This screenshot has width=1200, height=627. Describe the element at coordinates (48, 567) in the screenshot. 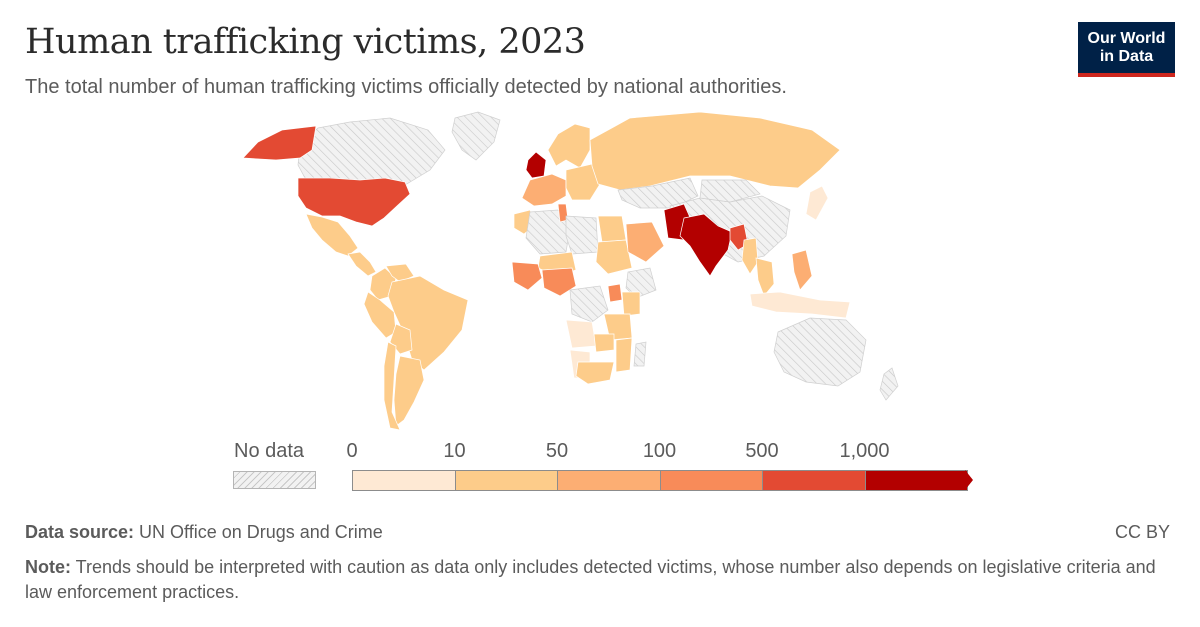

I see `note-label: Note:` at that location.